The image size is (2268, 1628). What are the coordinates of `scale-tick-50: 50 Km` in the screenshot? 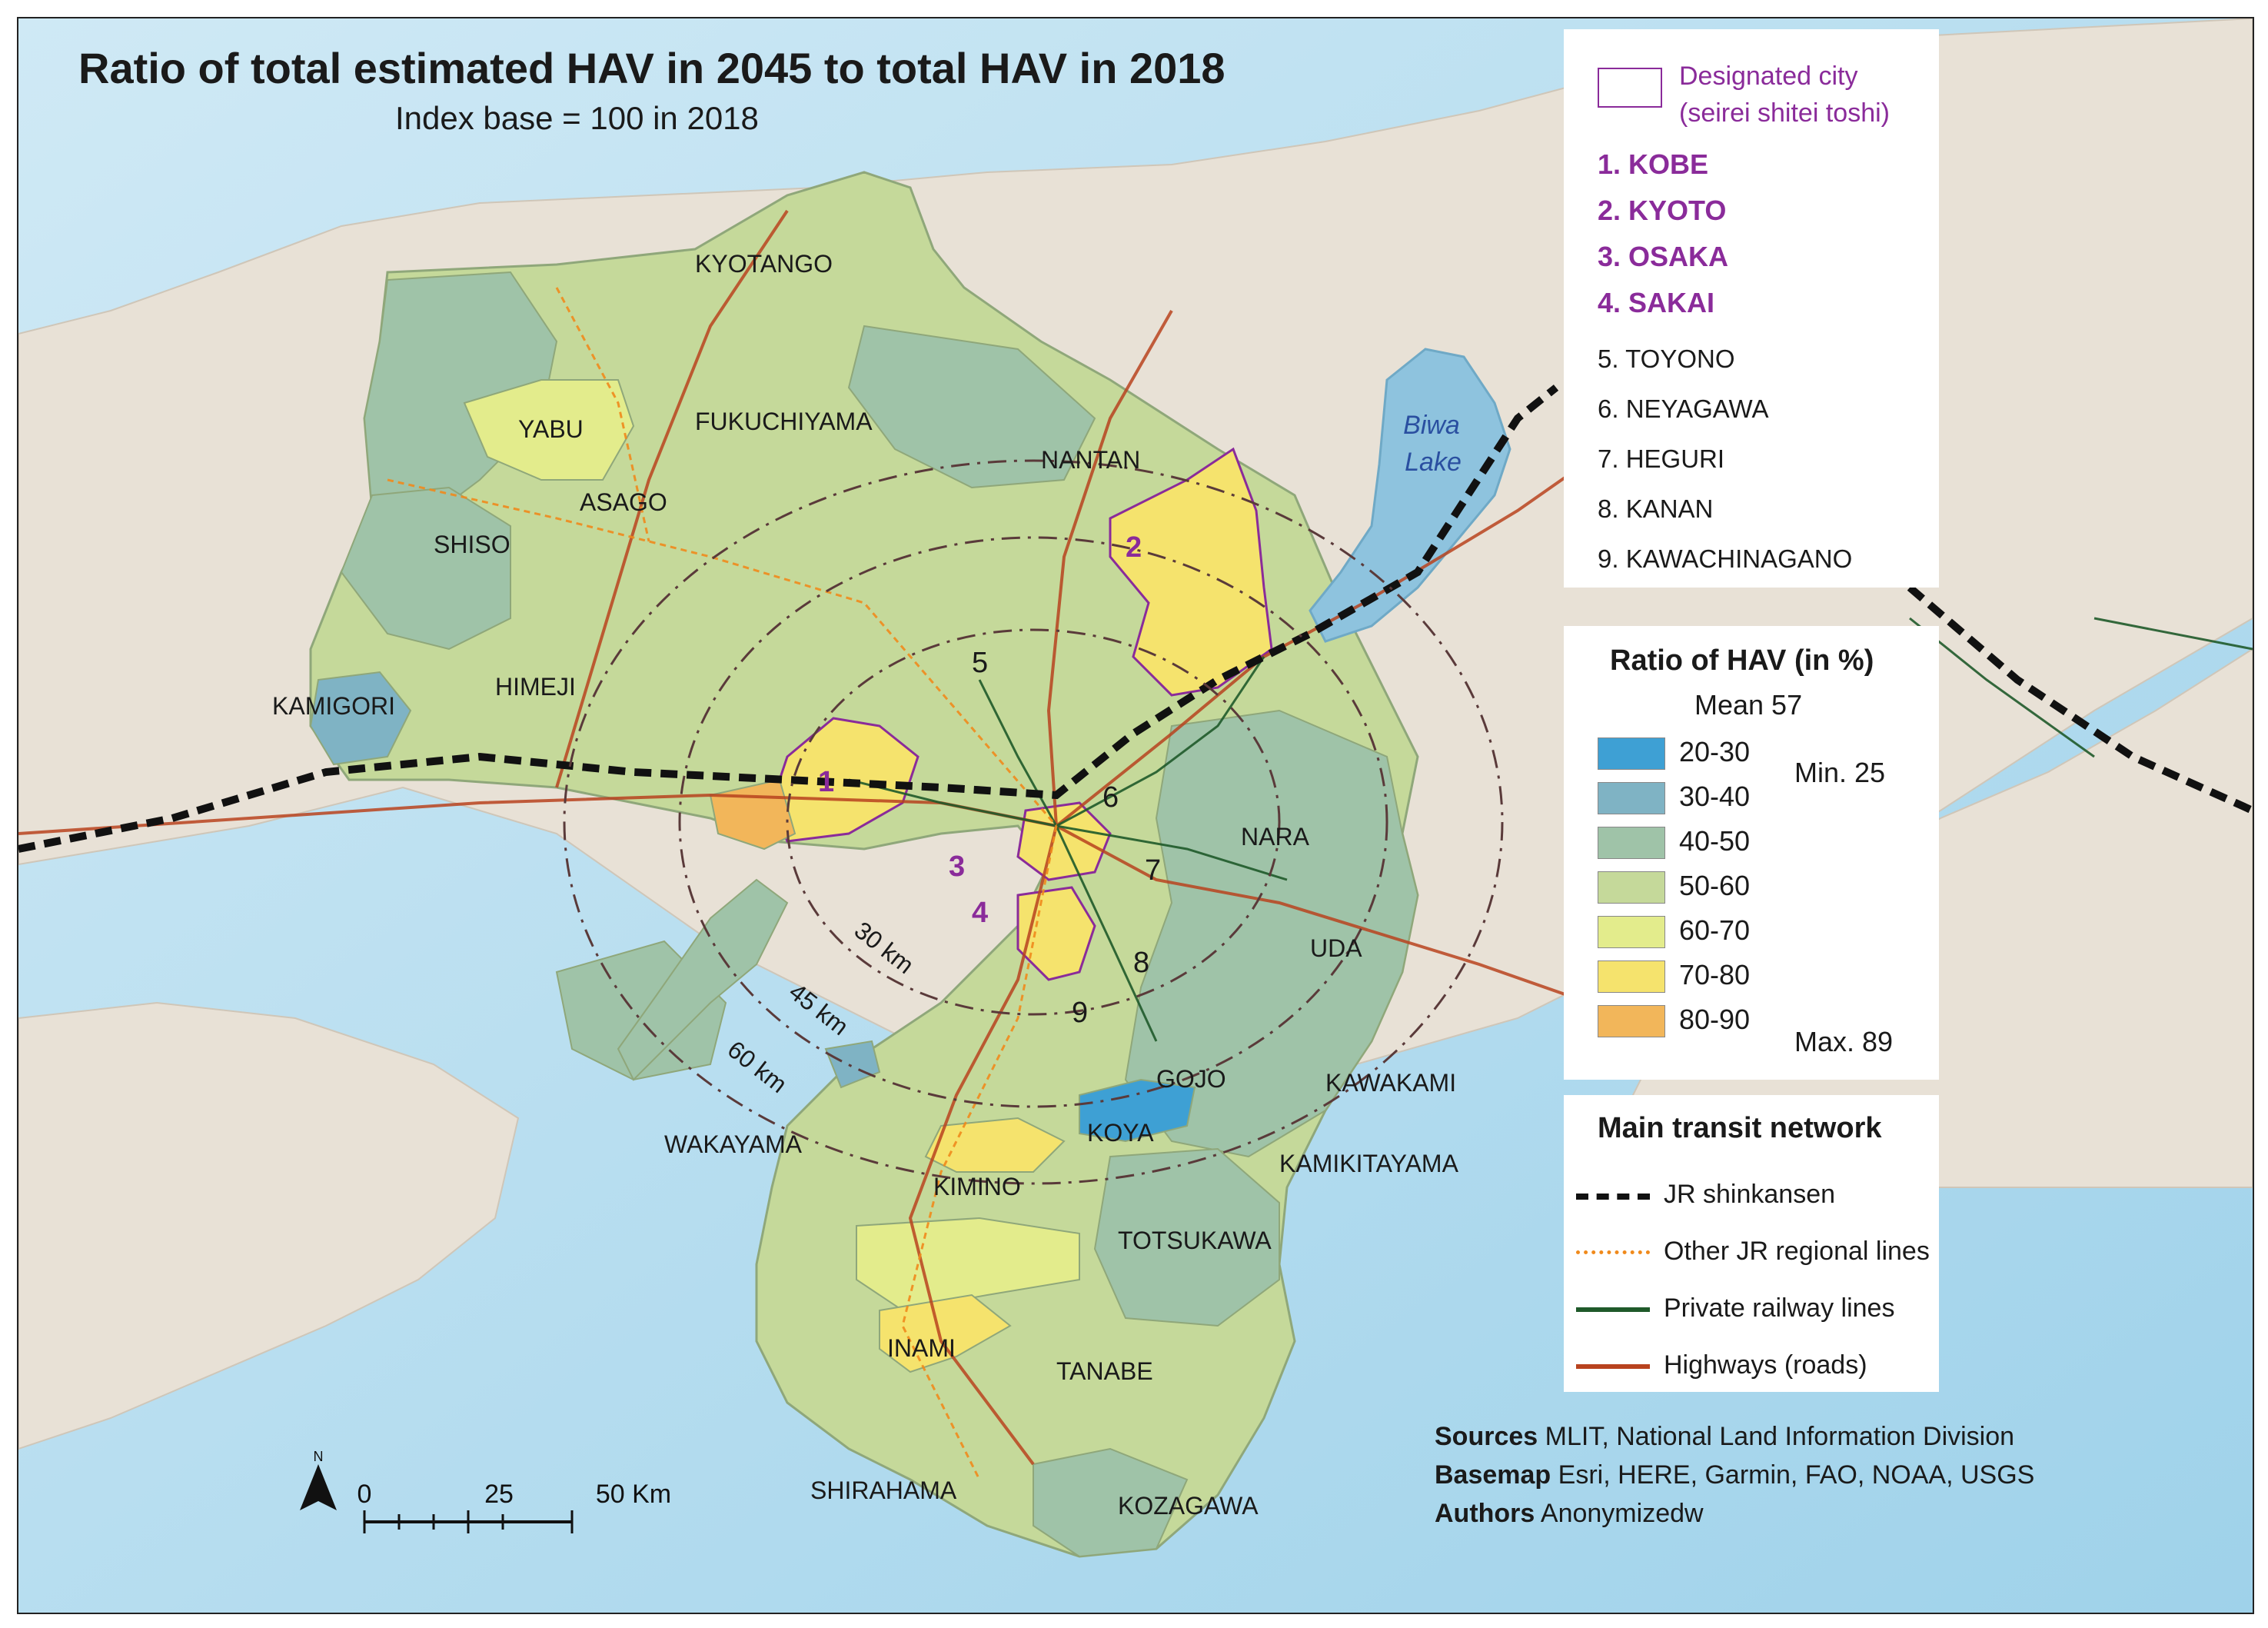 It's located at (633, 1494).